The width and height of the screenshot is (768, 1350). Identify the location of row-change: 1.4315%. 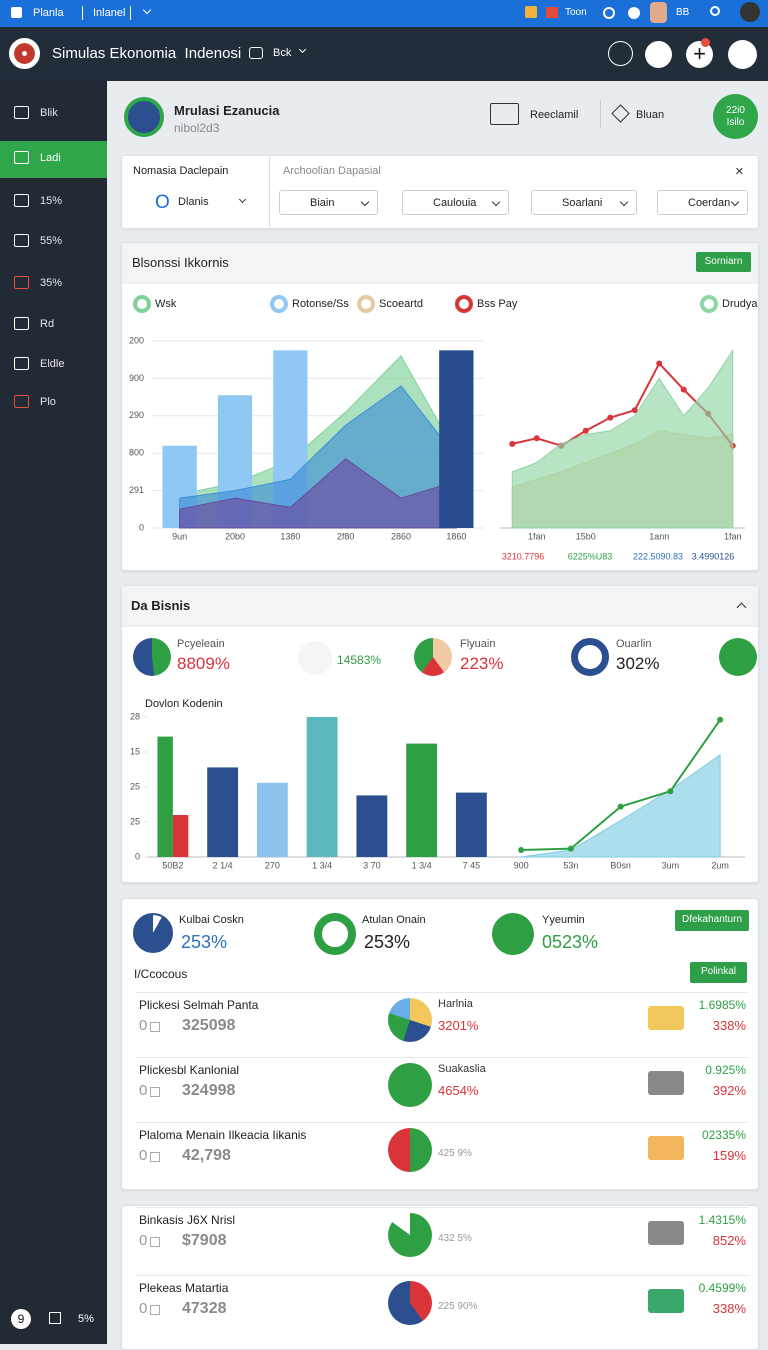
(722, 1220).